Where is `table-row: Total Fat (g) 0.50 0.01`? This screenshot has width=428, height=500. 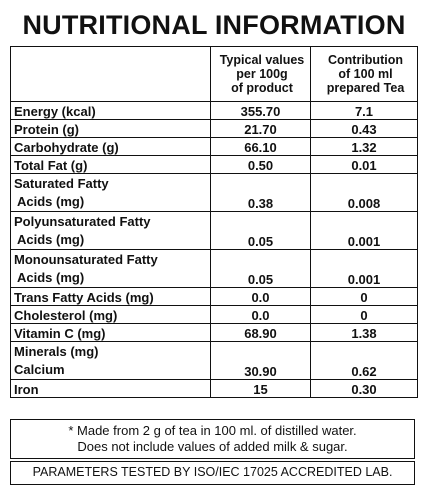
table-row: Total Fat (g) 0.50 0.01 is located at coordinates (214, 164).